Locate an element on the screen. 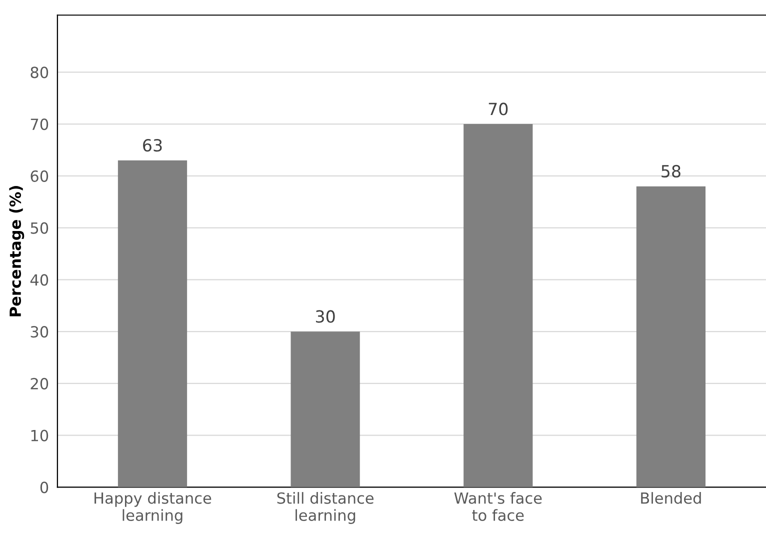  x-tick-label: Blended is located at coordinates (671, 498).